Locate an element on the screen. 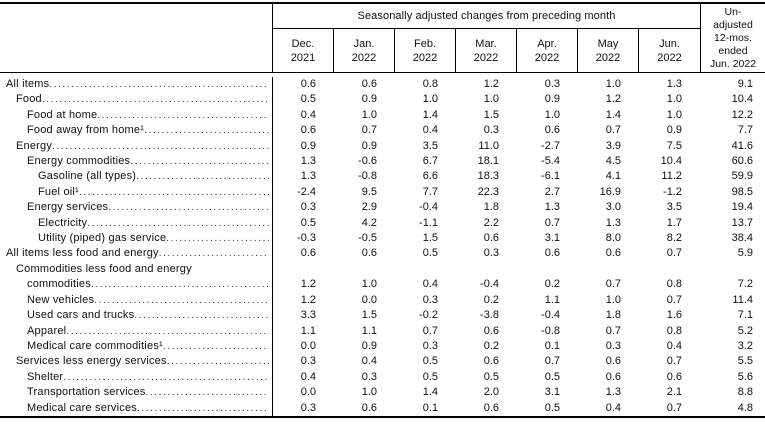 The width and height of the screenshot is (765, 424). value-cell-12mo: 60.6 is located at coordinates (742, 161).